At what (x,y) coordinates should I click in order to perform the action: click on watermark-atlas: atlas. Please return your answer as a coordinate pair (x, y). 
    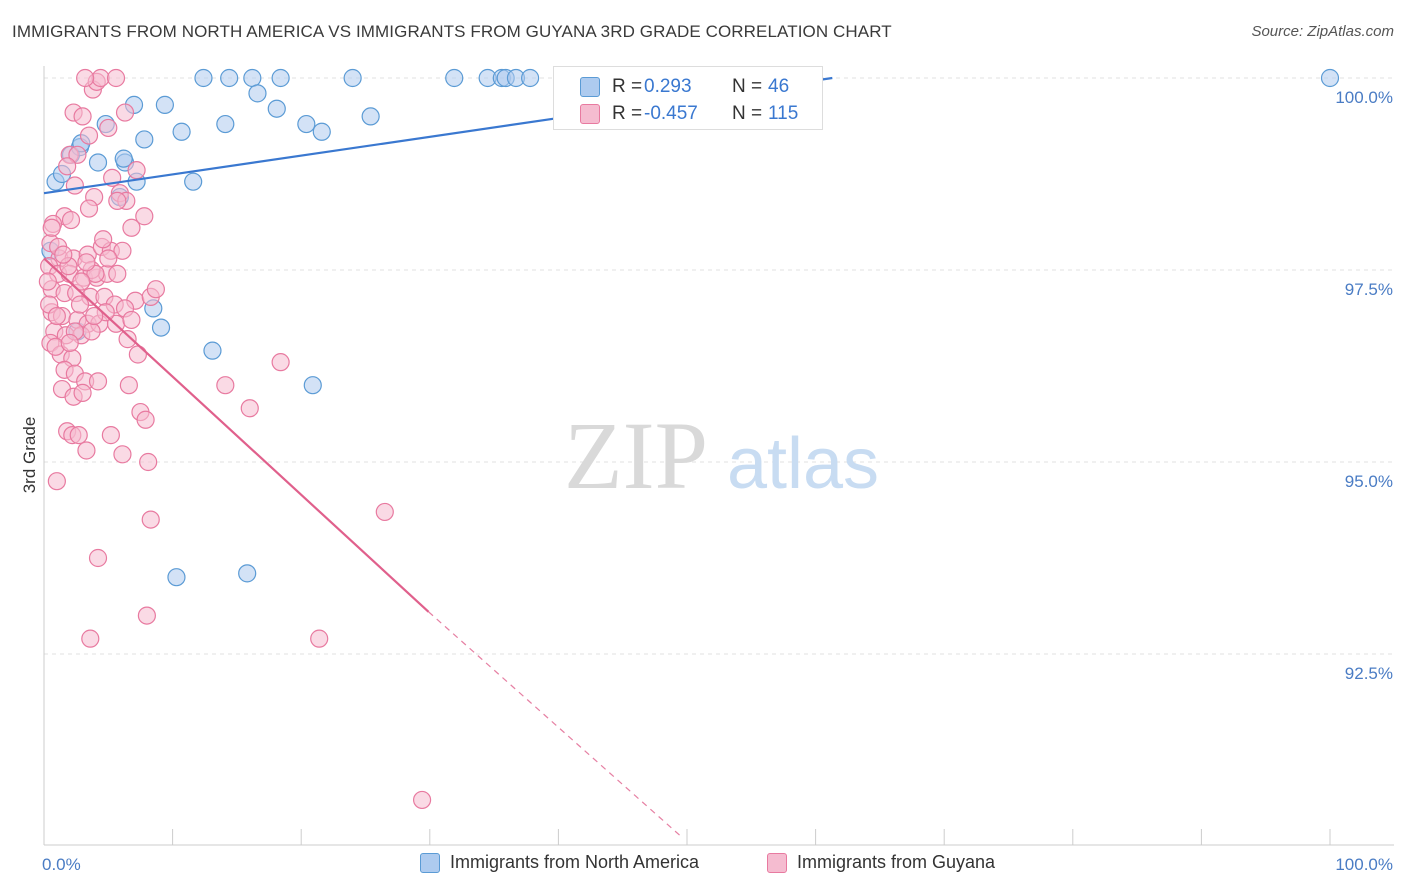
    Looking at the image, I should click on (803, 464).